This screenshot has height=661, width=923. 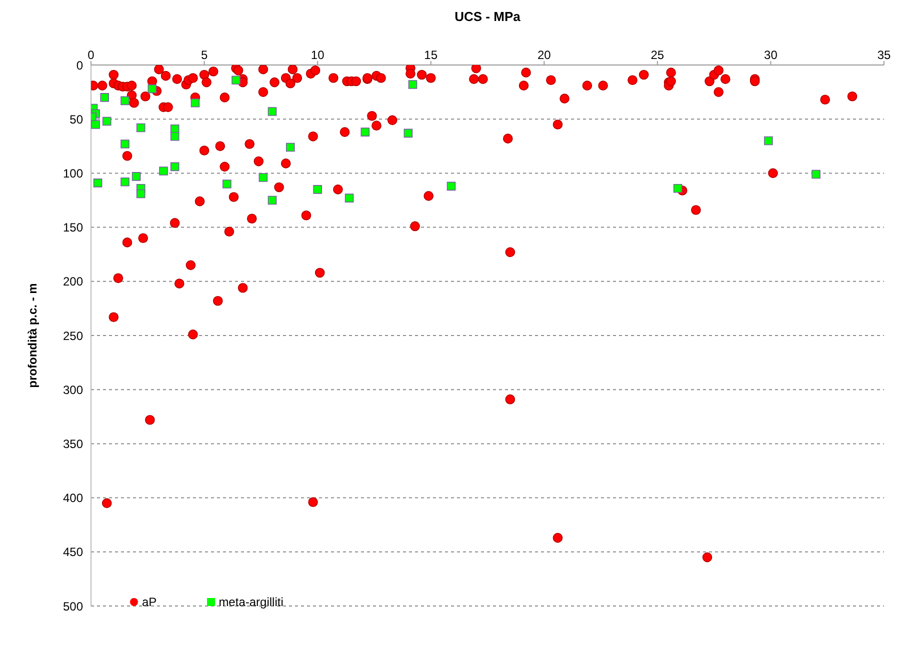 I want to click on y-tick-label: 200, so click(x=73, y=281).